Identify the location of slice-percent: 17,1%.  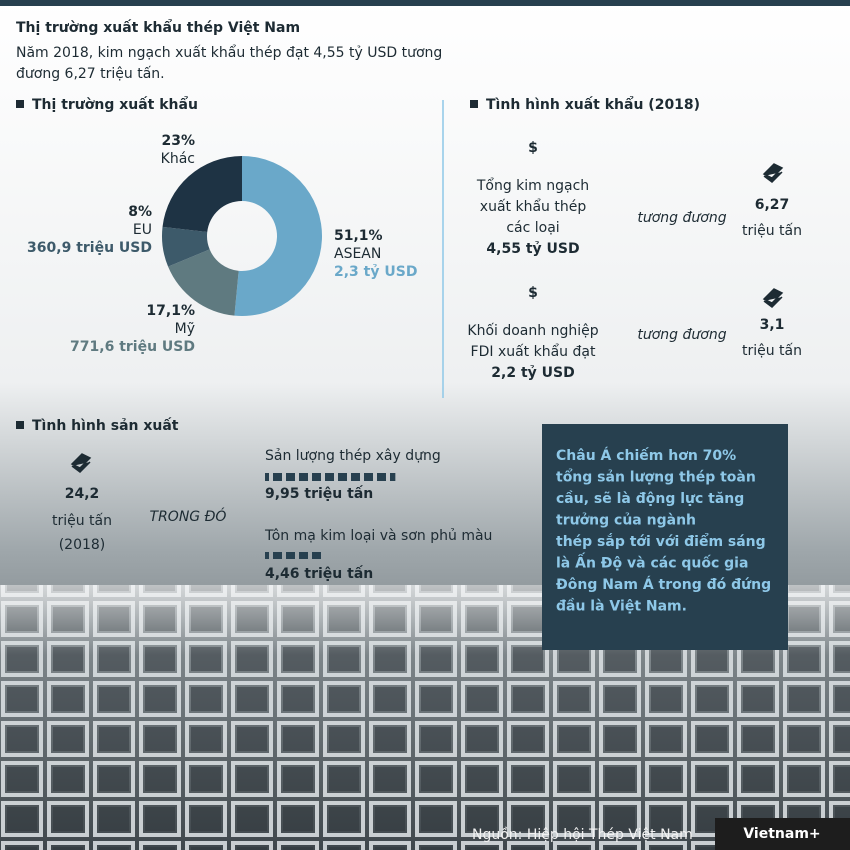
(170, 311).